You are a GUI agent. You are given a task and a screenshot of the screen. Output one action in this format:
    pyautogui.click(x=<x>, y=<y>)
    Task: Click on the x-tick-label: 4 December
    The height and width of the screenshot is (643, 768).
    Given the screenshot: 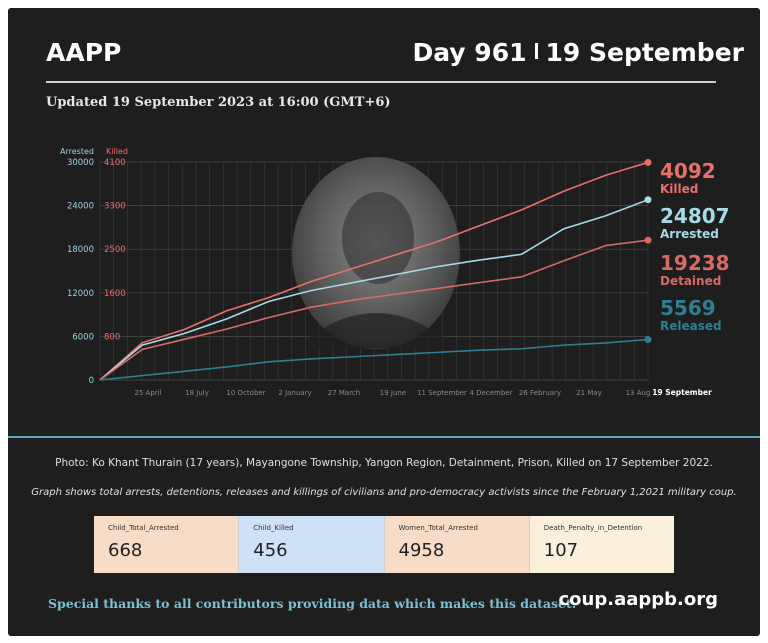 What is the action you would take?
    pyautogui.click(x=491, y=393)
    